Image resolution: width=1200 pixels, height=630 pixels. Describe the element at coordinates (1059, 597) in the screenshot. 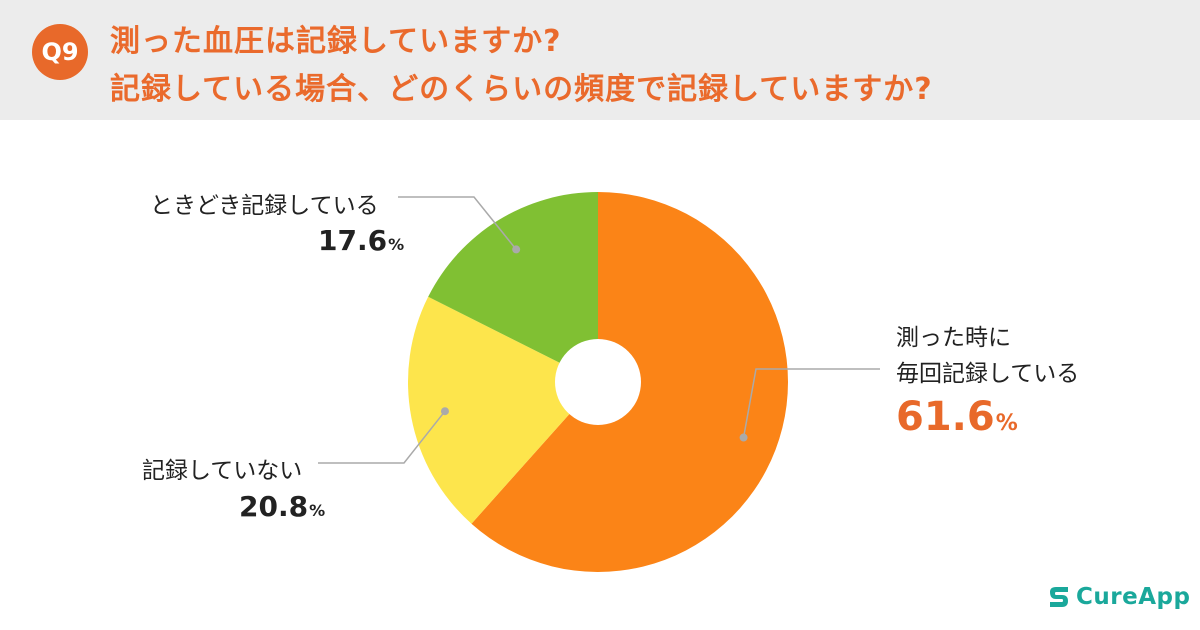

I see `cureapp-logo-icon` at that location.